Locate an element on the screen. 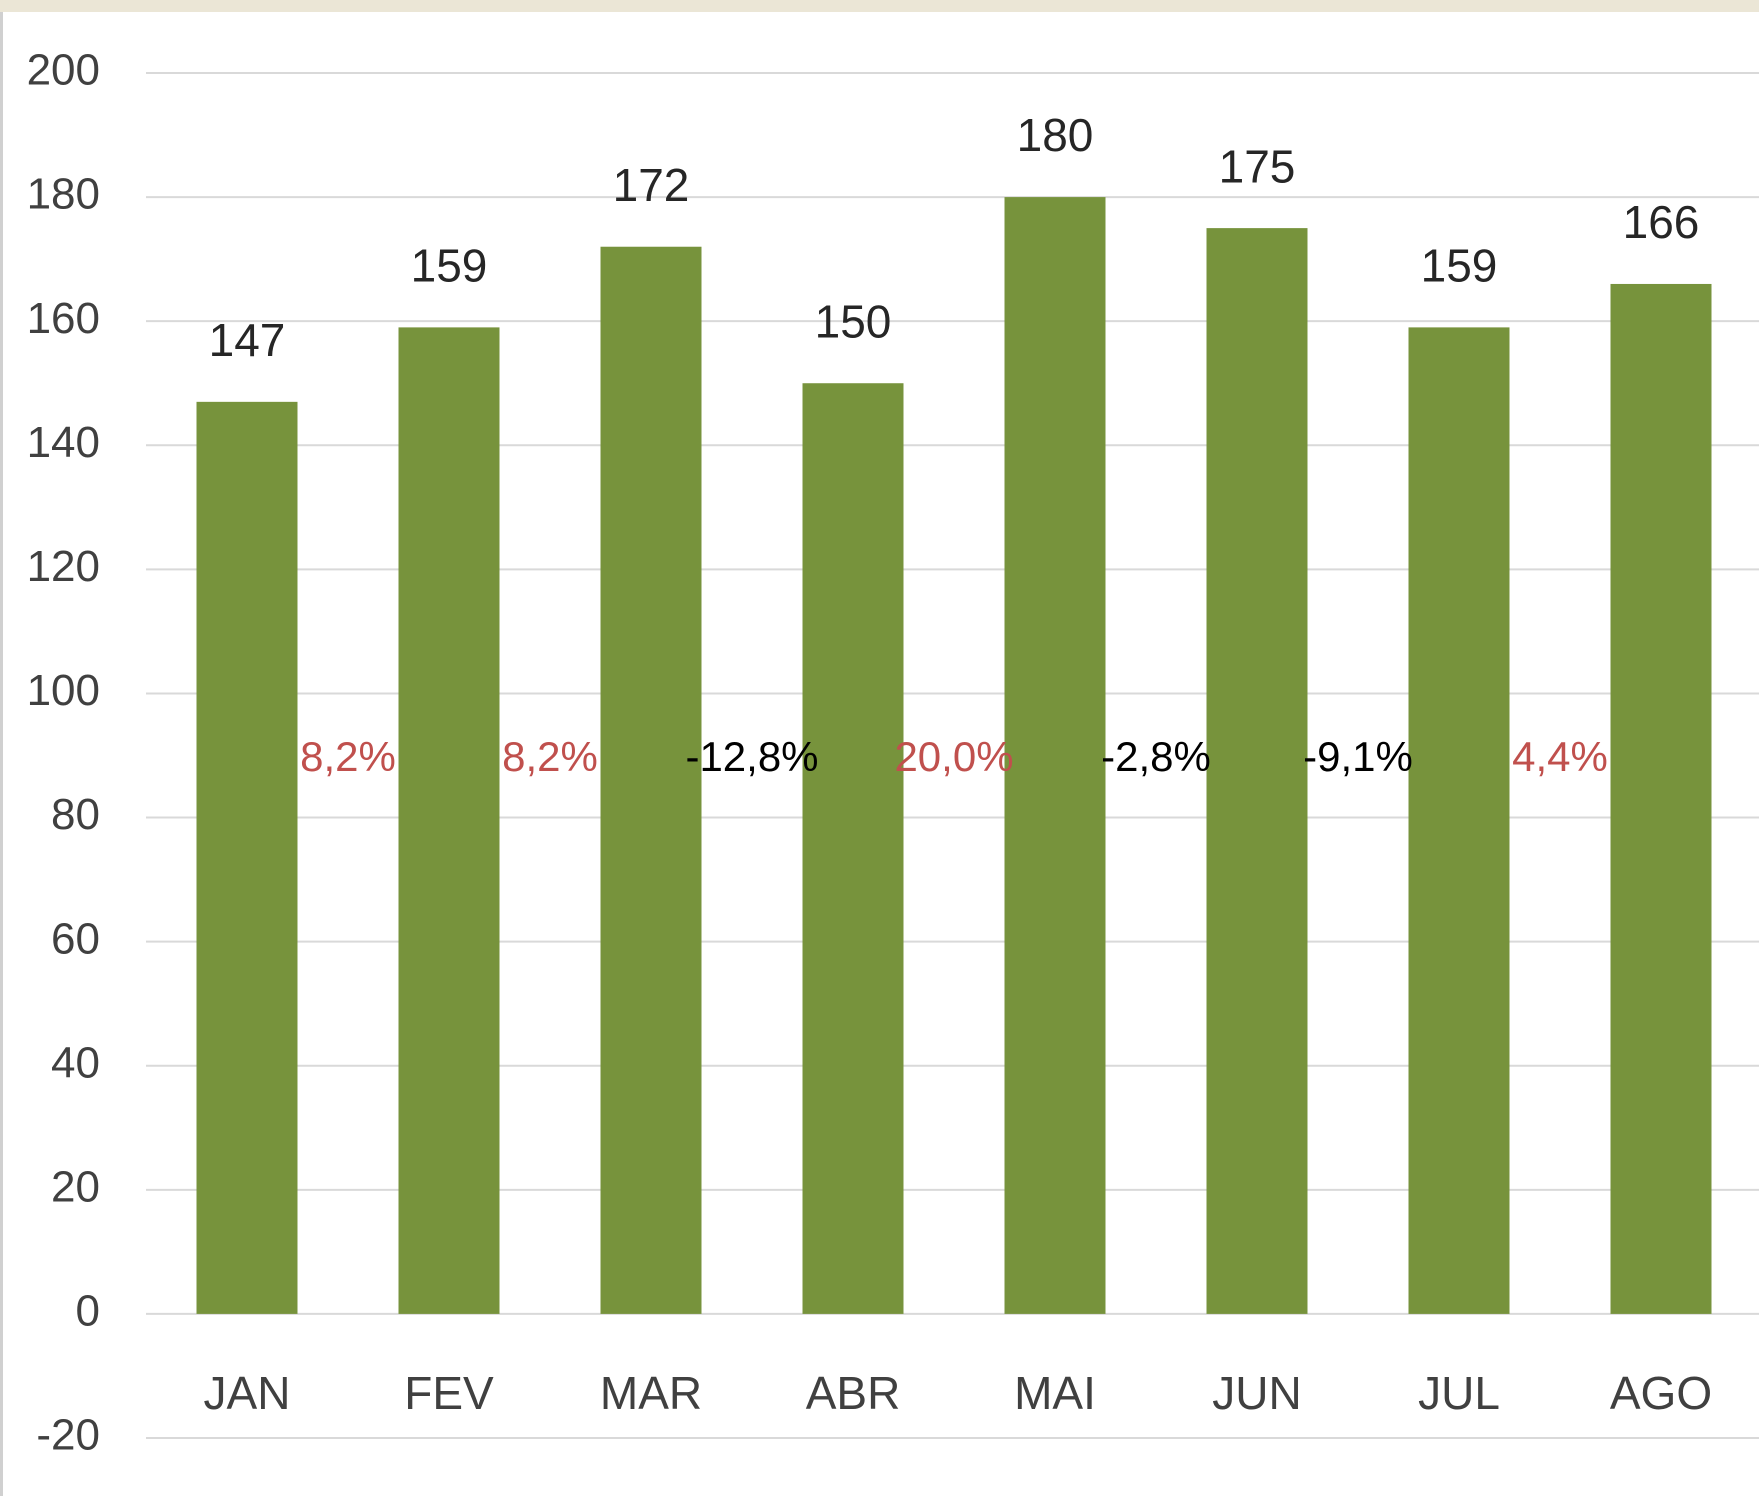 This screenshot has height=1496, width=1759. x-tick-label: ABR is located at coordinates (853, 1393).